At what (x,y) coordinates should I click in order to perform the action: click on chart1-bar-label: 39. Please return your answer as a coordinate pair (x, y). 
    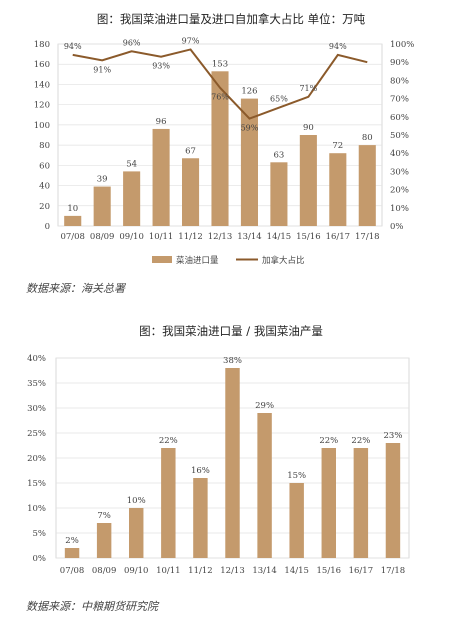
    Looking at the image, I should click on (102, 180).